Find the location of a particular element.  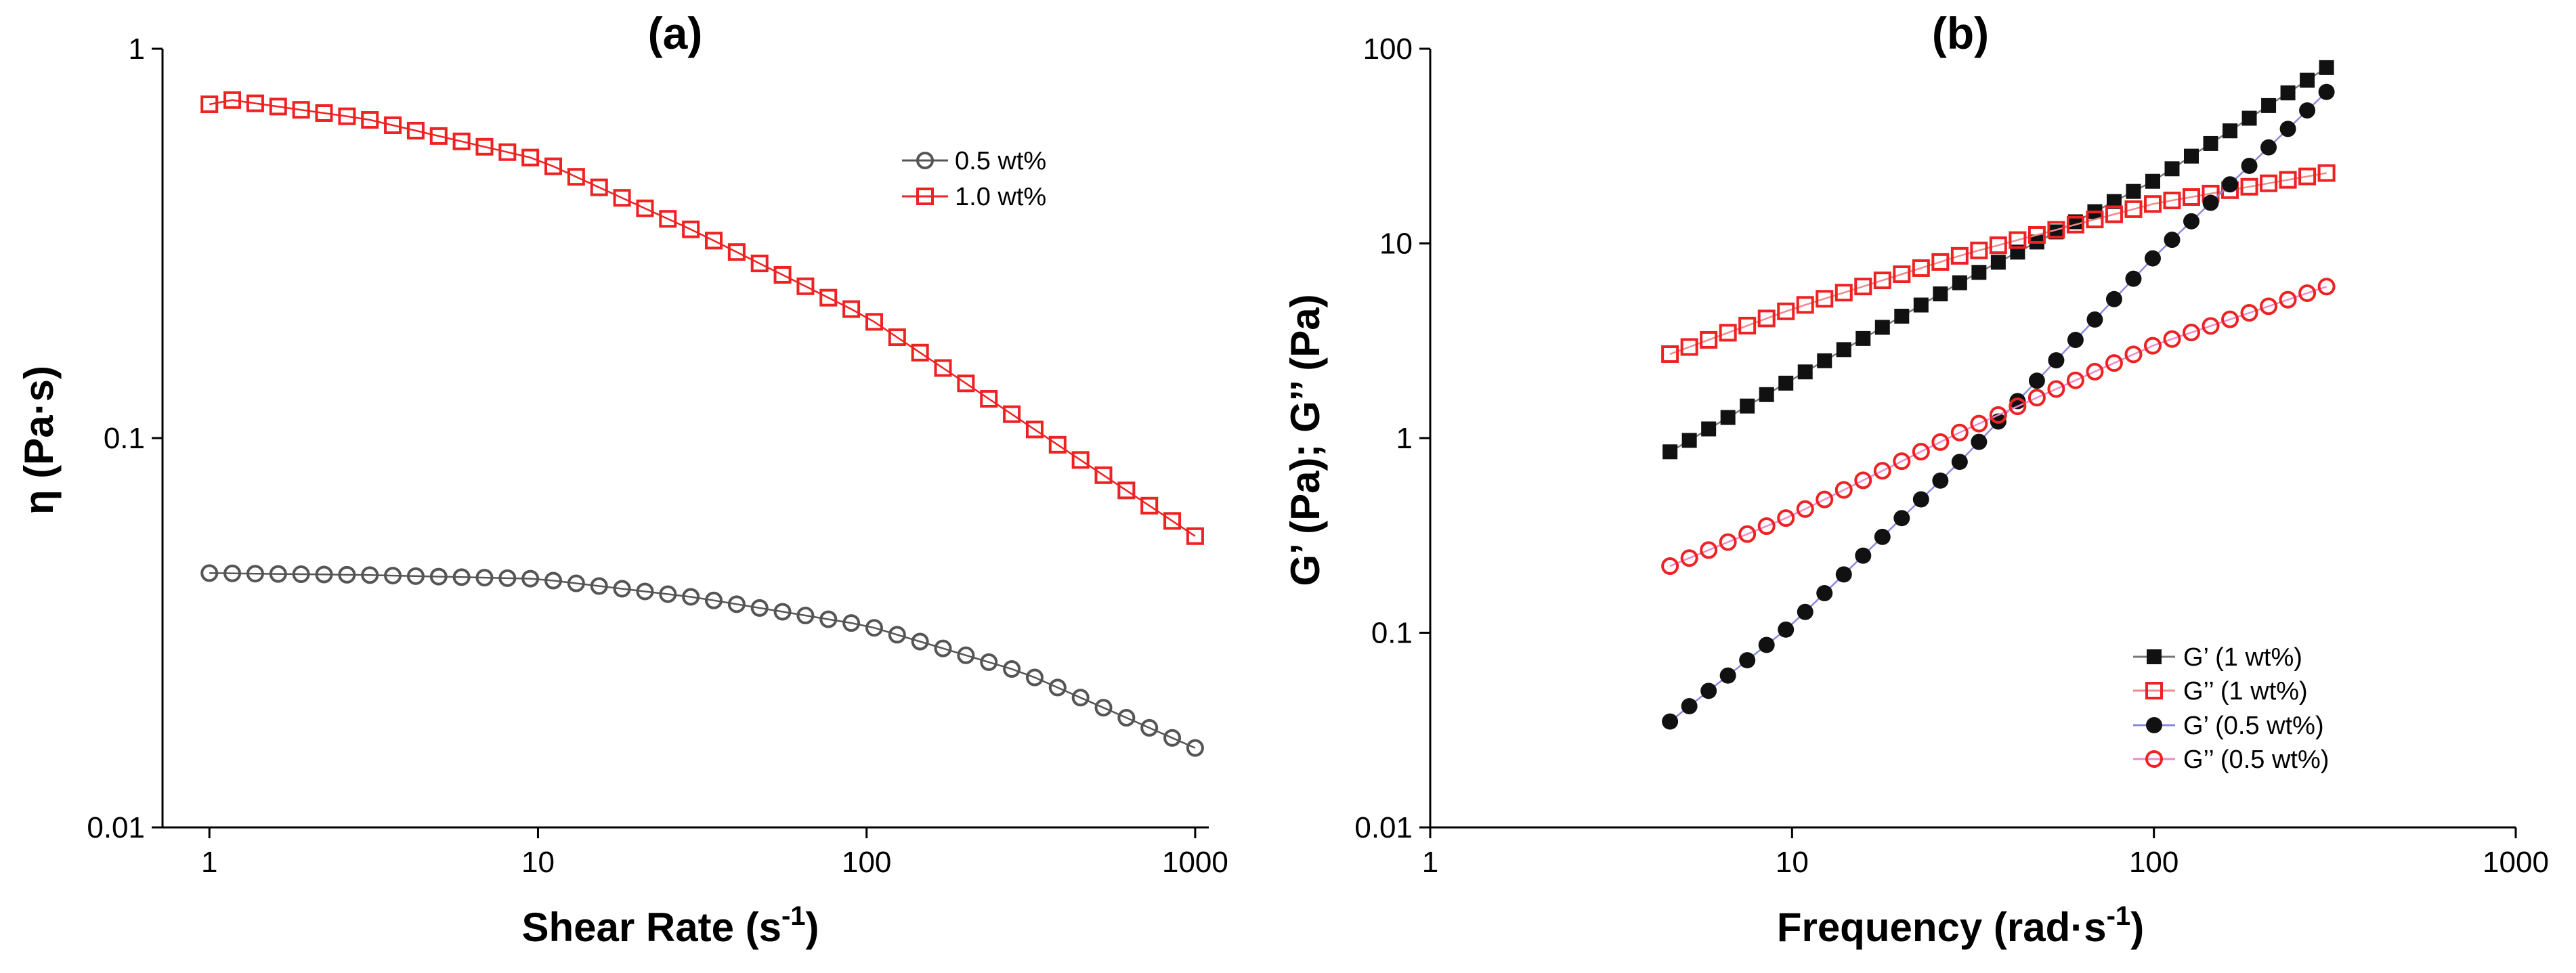

panel-b-x-ticks: 1 10 100 1000 is located at coordinates (1985, 853).